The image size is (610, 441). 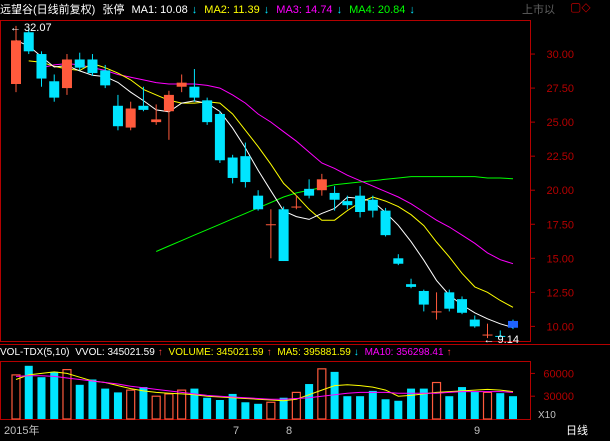 What do you see at coordinates (560, 55) in the screenshot?
I see `y-tick-label: 30.00` at bounding box center [560, 55].